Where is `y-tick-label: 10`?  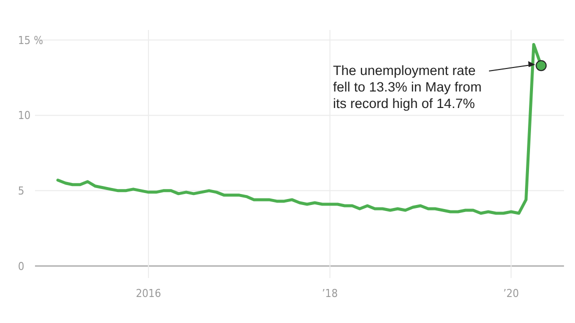 y-tick-label: 10 is located at coordinates (24, 115).